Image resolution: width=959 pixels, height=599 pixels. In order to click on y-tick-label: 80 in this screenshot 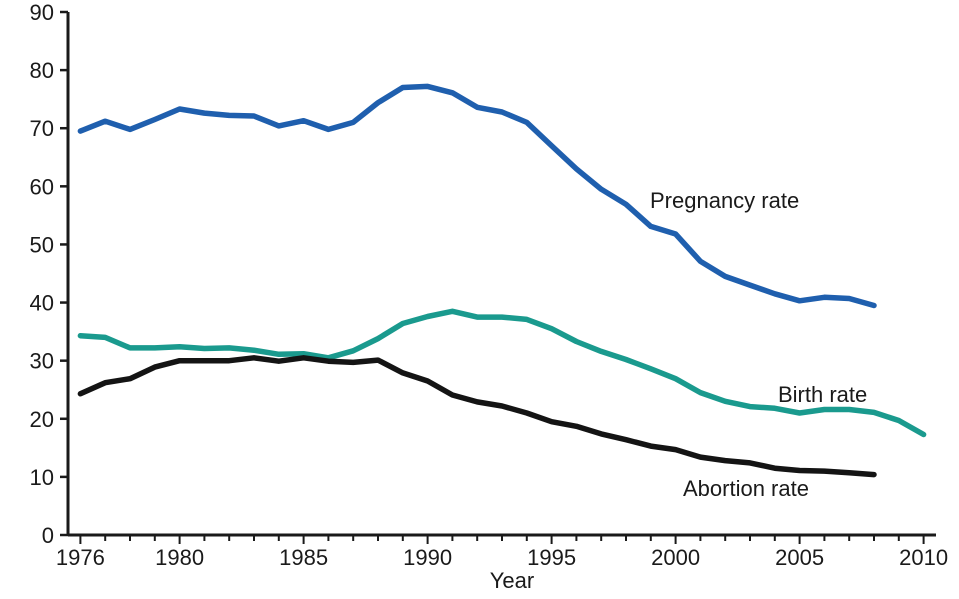, I will do `click(42, 70)`.